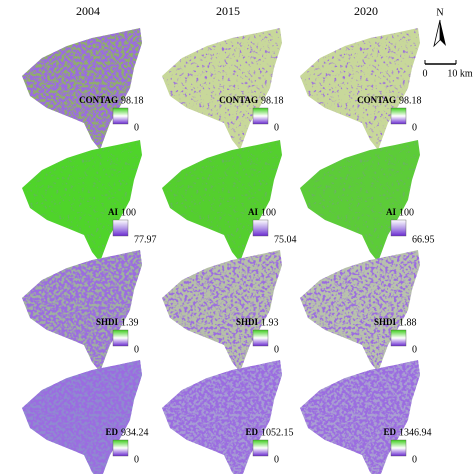 The image size is (474, 474). Describe the element at coordinates (285, 239) in the screenshot. I see `legend-min: 75.04` at that location.